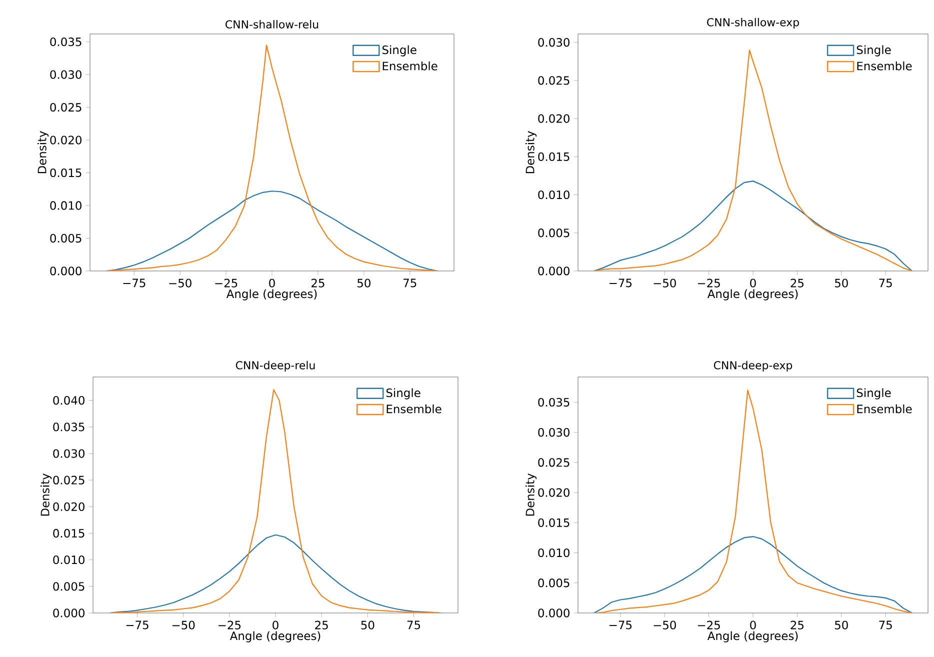 The width and height of the screenshot is (934, 657). I want to click on y-tick-label: 0.040, so click(68, 400).